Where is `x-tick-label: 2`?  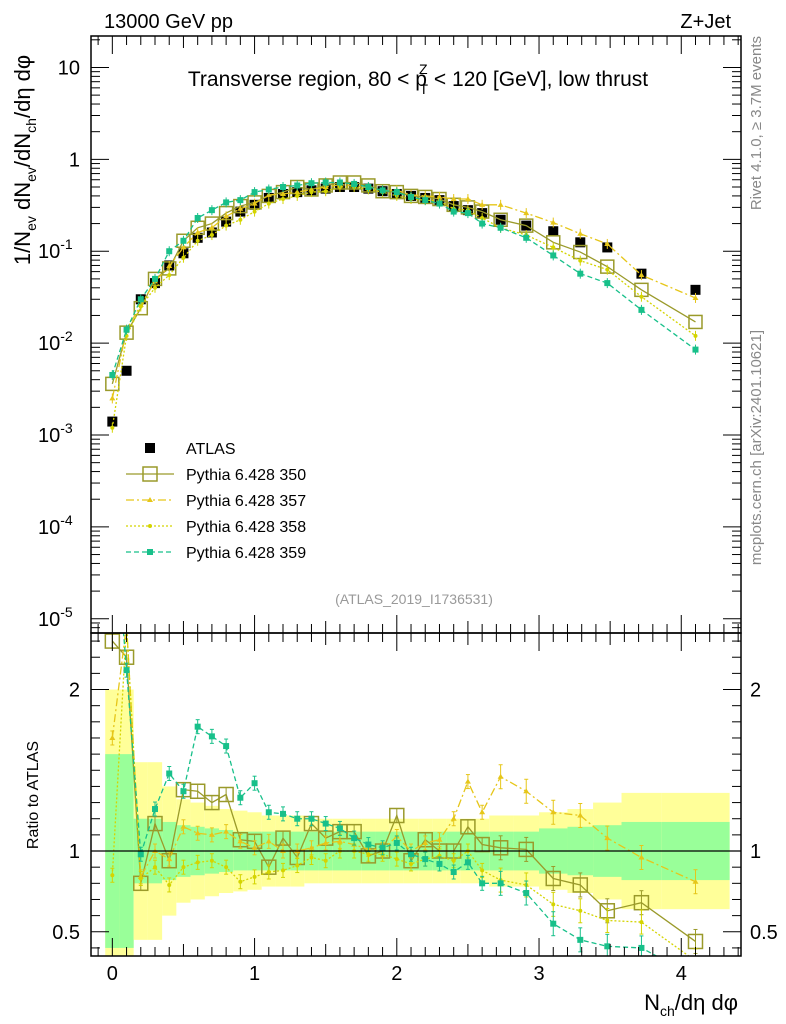
x-tick-label: 2 is located at coordinates (396, 974).